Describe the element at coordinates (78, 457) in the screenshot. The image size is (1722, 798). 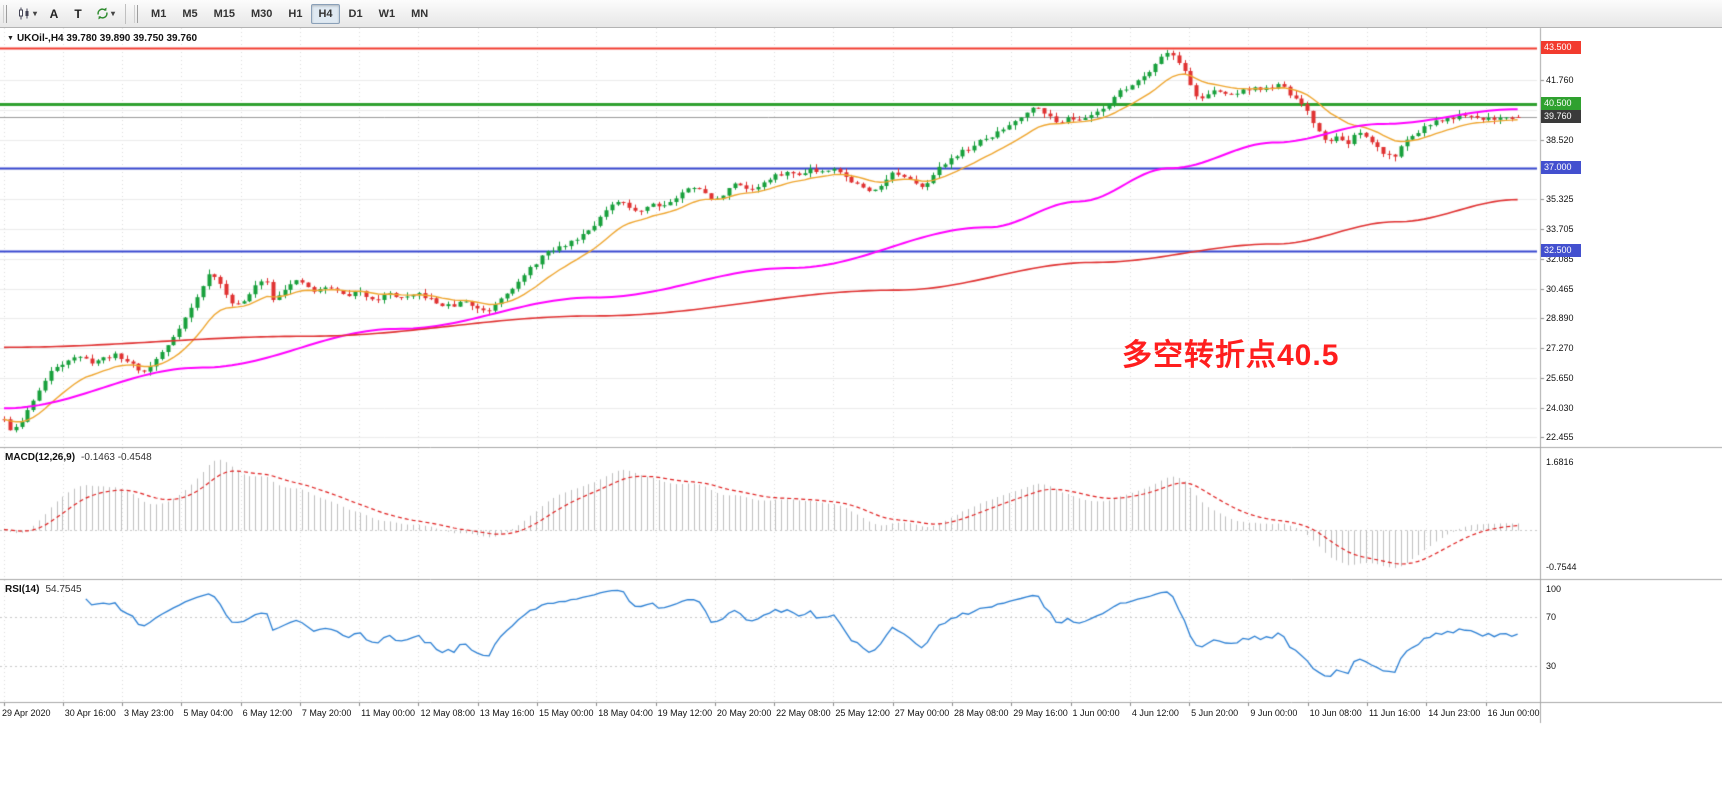
I see `macd-indicator-label: MACD(12,26,9) -0.1463 -0.4548` at that location.